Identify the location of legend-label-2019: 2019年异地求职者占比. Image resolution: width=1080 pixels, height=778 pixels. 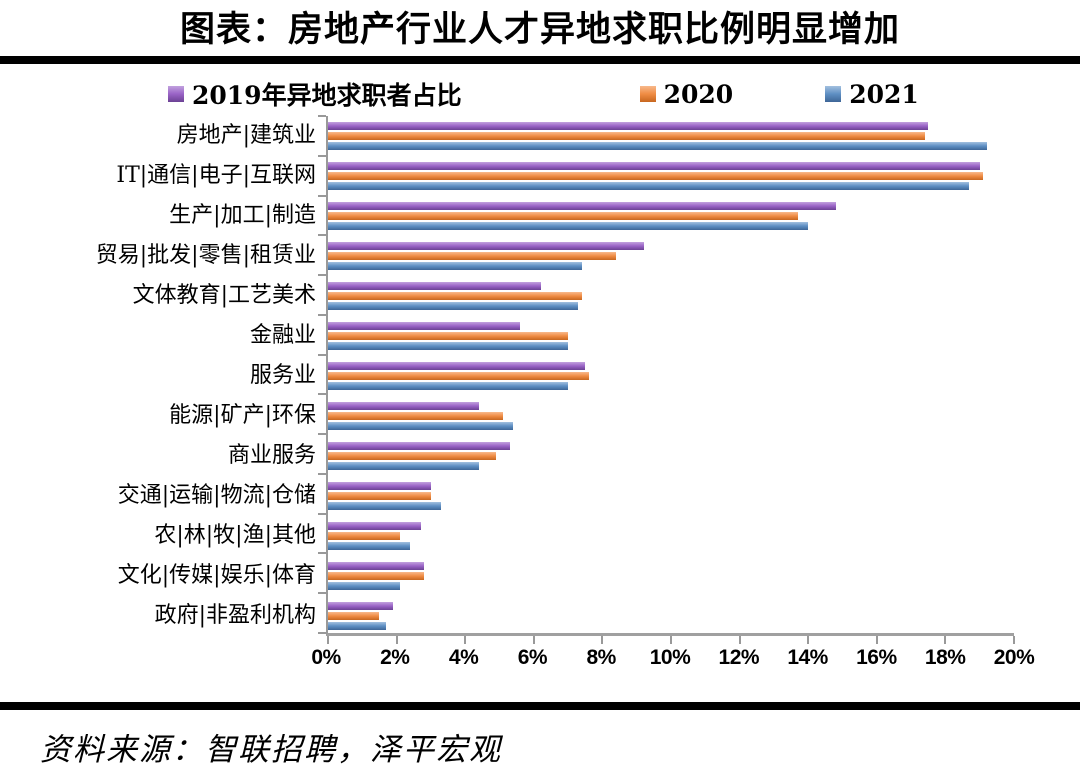
(327, 95).